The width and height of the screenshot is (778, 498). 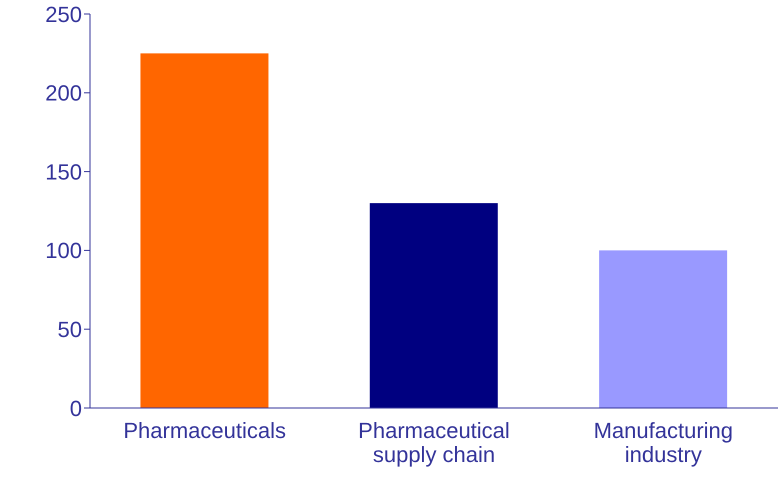 I want to click on y-tick-label: 200, so click(x=63, y=93).